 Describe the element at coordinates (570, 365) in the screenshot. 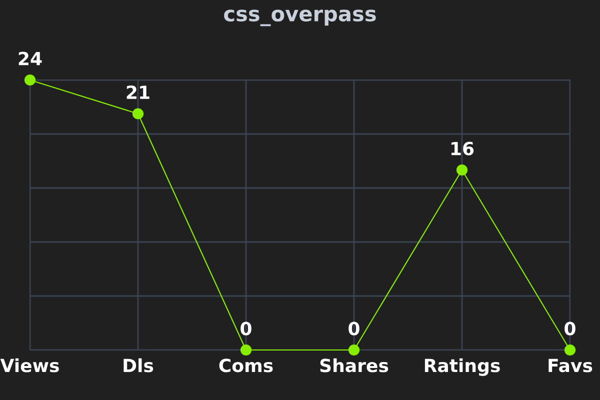

I see `x-tick-label: Favs` at that location.